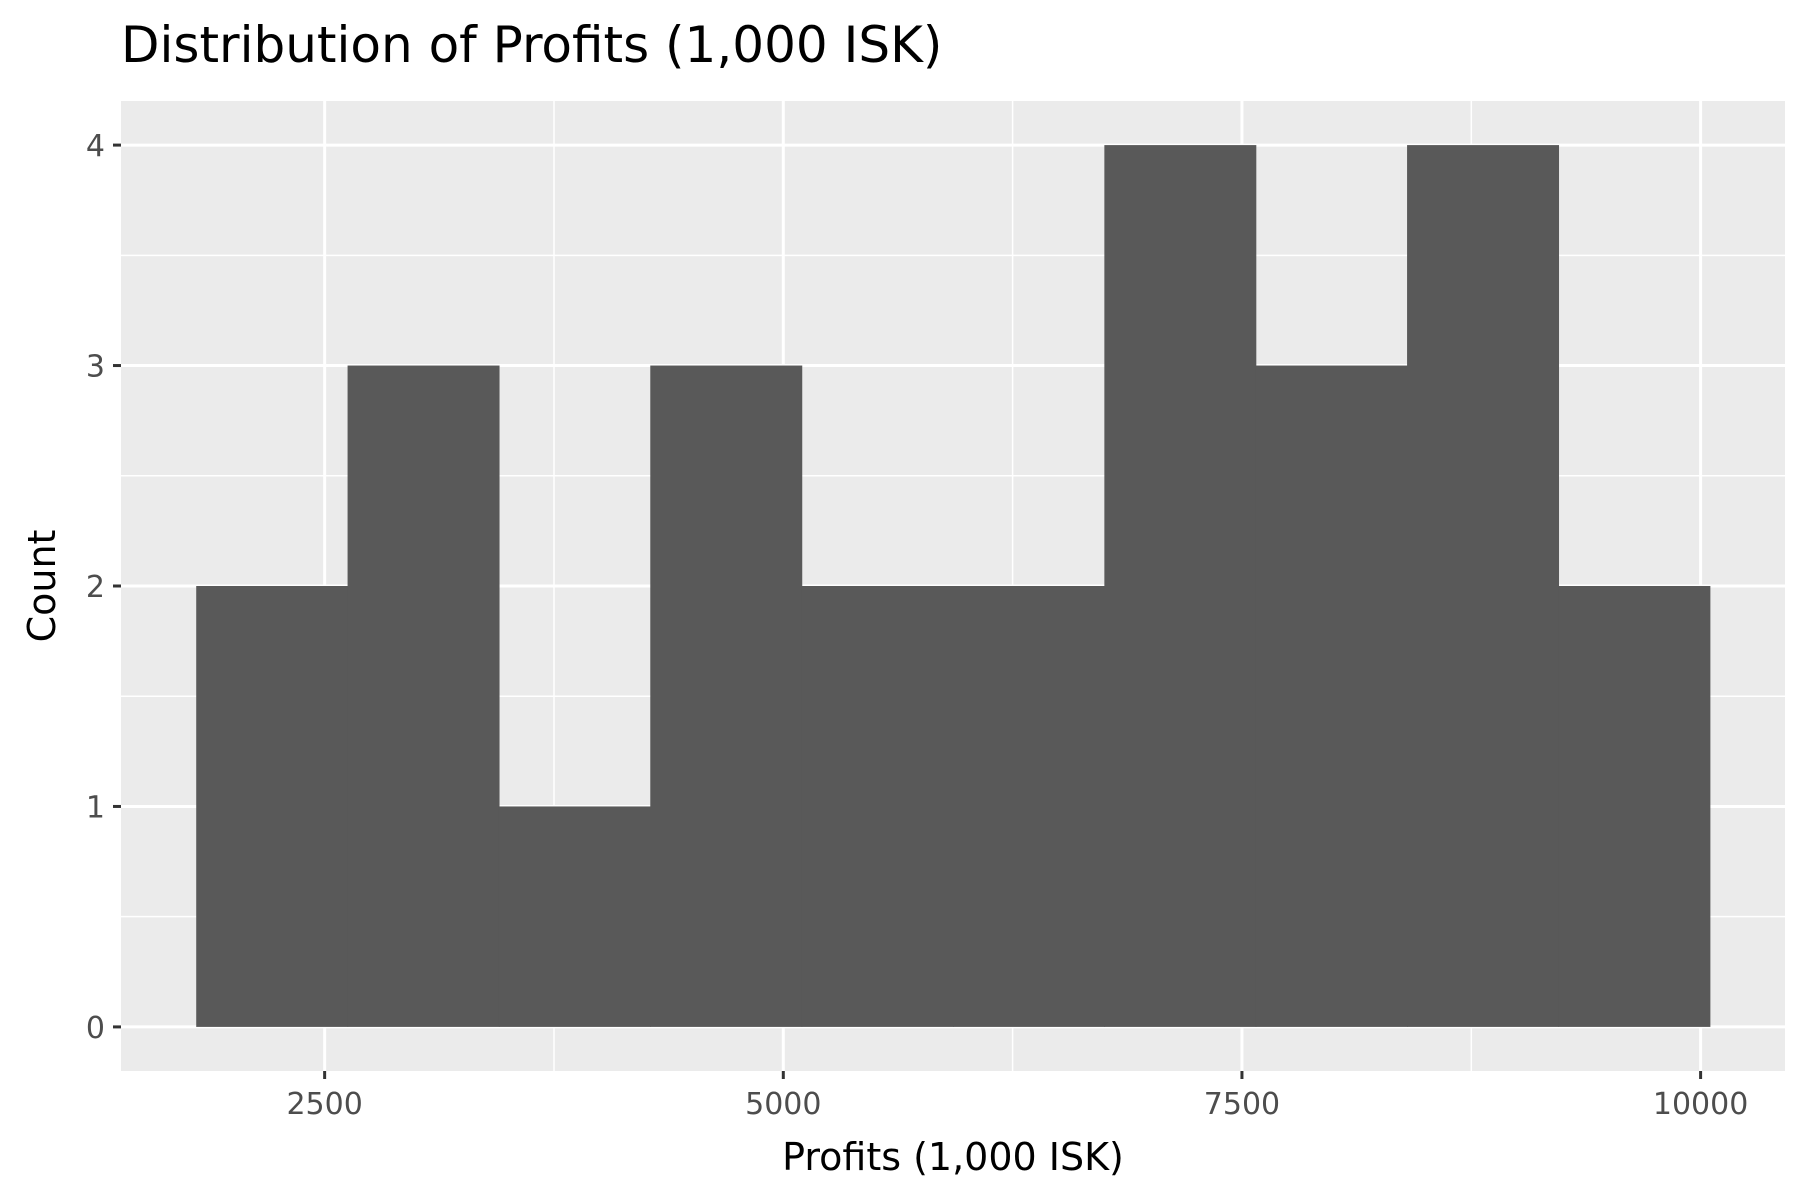 This screenshot has width=1800, height=1200. Describe the element at coordinates (42, 586) in the screenshot. I see `y-axis-title: Count` at that location.